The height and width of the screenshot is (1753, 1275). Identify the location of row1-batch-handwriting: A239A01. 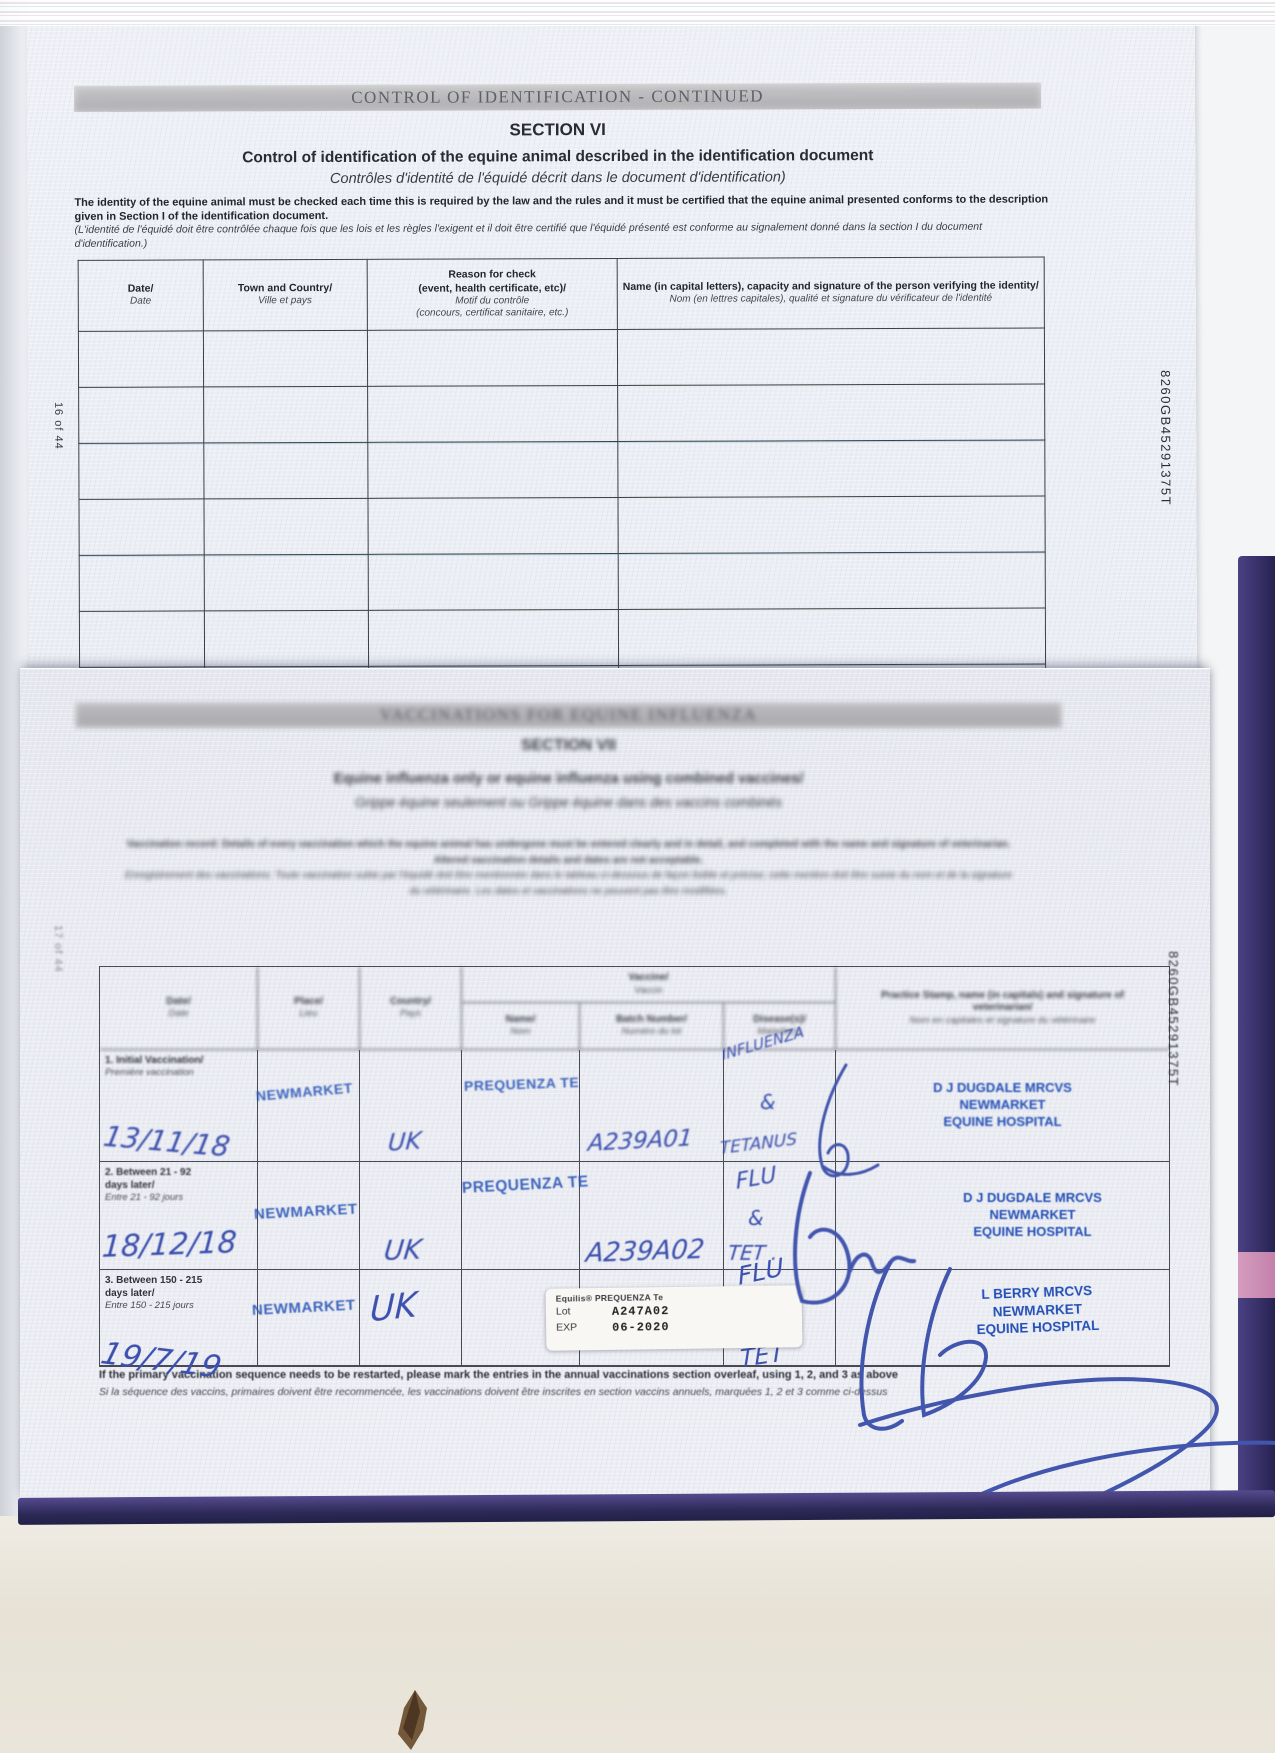
(640, 1141).